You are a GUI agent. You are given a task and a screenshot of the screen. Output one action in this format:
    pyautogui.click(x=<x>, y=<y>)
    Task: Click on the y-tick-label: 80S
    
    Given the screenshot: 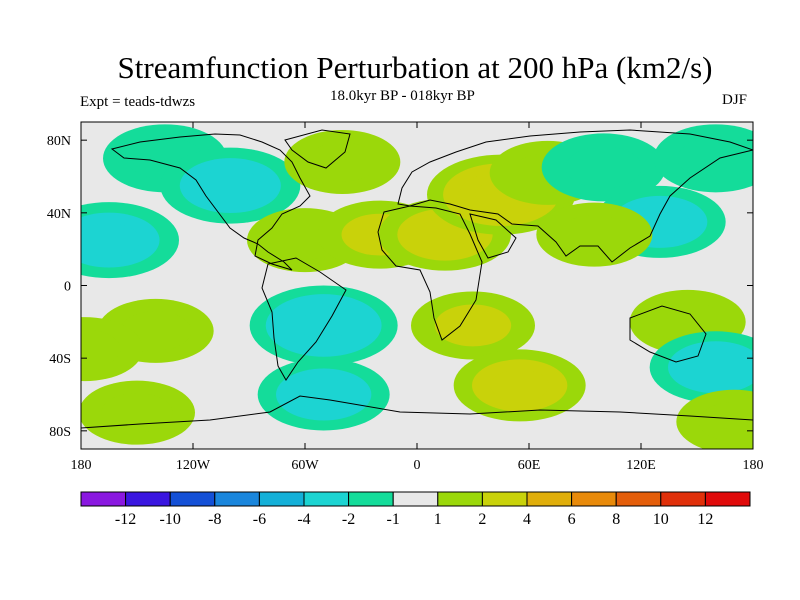 What is the action you would take?
    pyautogui.click(x=60, y=432)
    